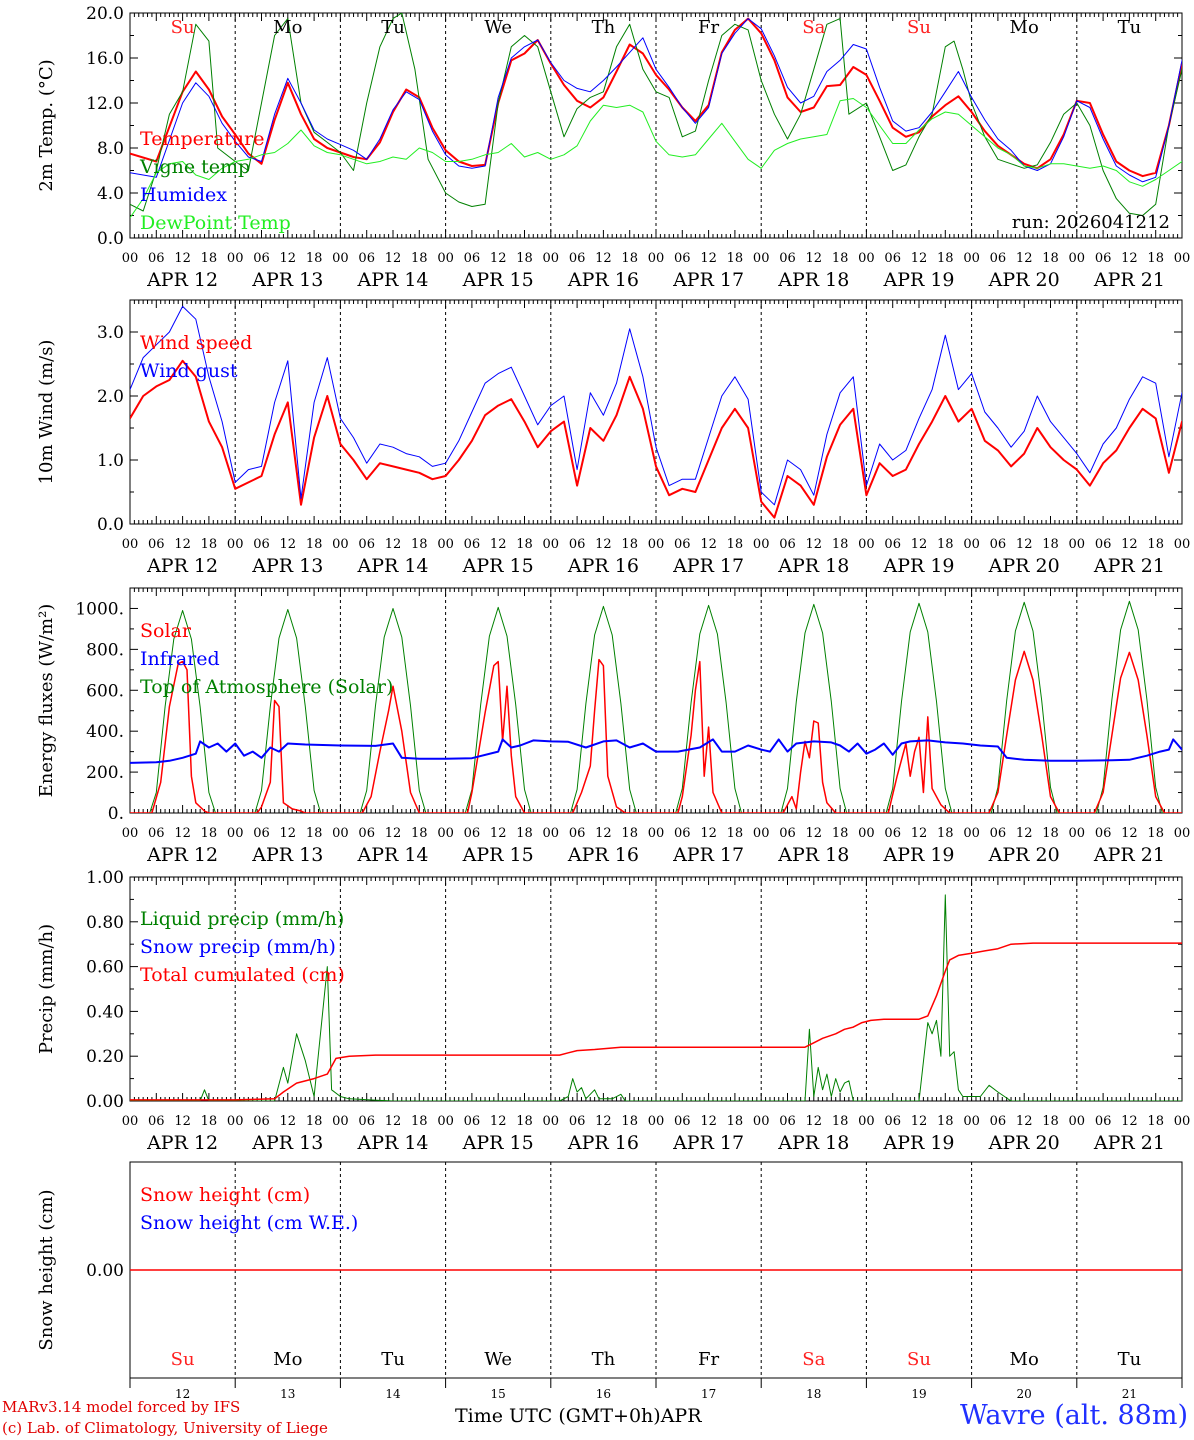  I want to click on x-axis-title-text: Time UTC (GMT+0h), so click(558, 1416).